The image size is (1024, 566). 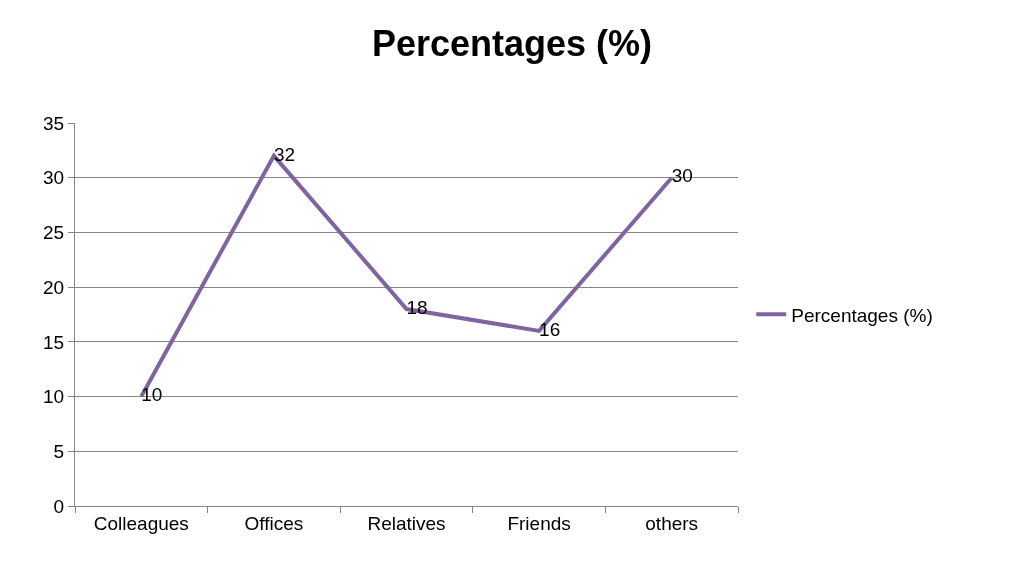 I want to click on x-tick-label: Offices, so click(x=274, y=523).